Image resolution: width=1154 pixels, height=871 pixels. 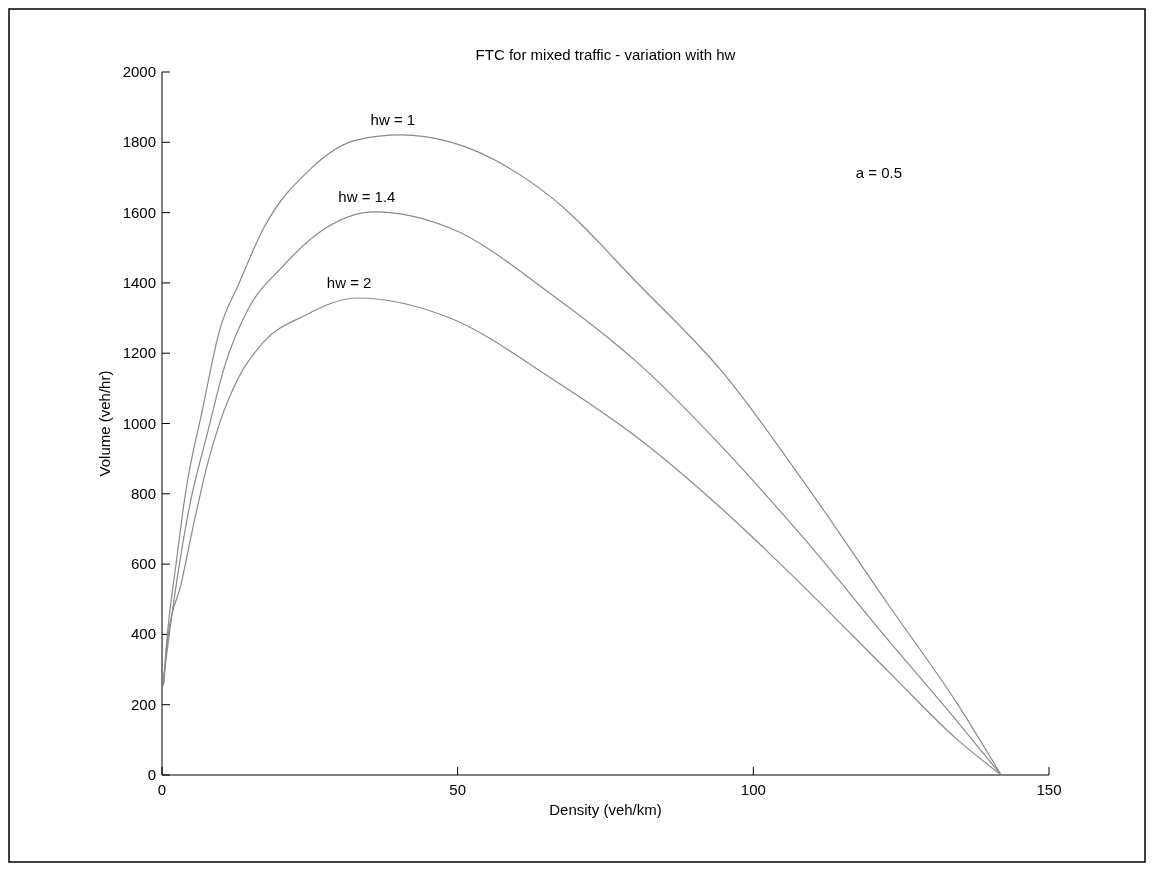 I want to click on y-tick-label: 1800, so click(x=139, y=142).